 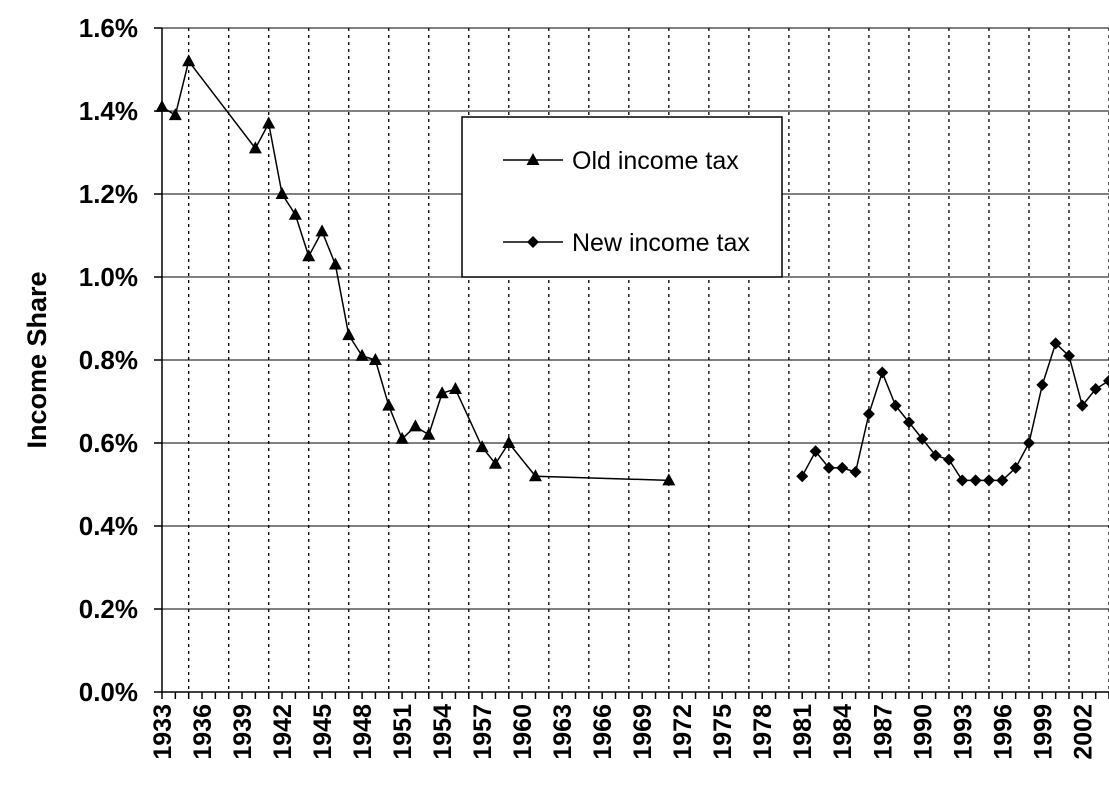 What do you see at coordinates (403, 732) in the screenshot?
I see `x-tick-label: 1951` at bounding box center [403, 732].